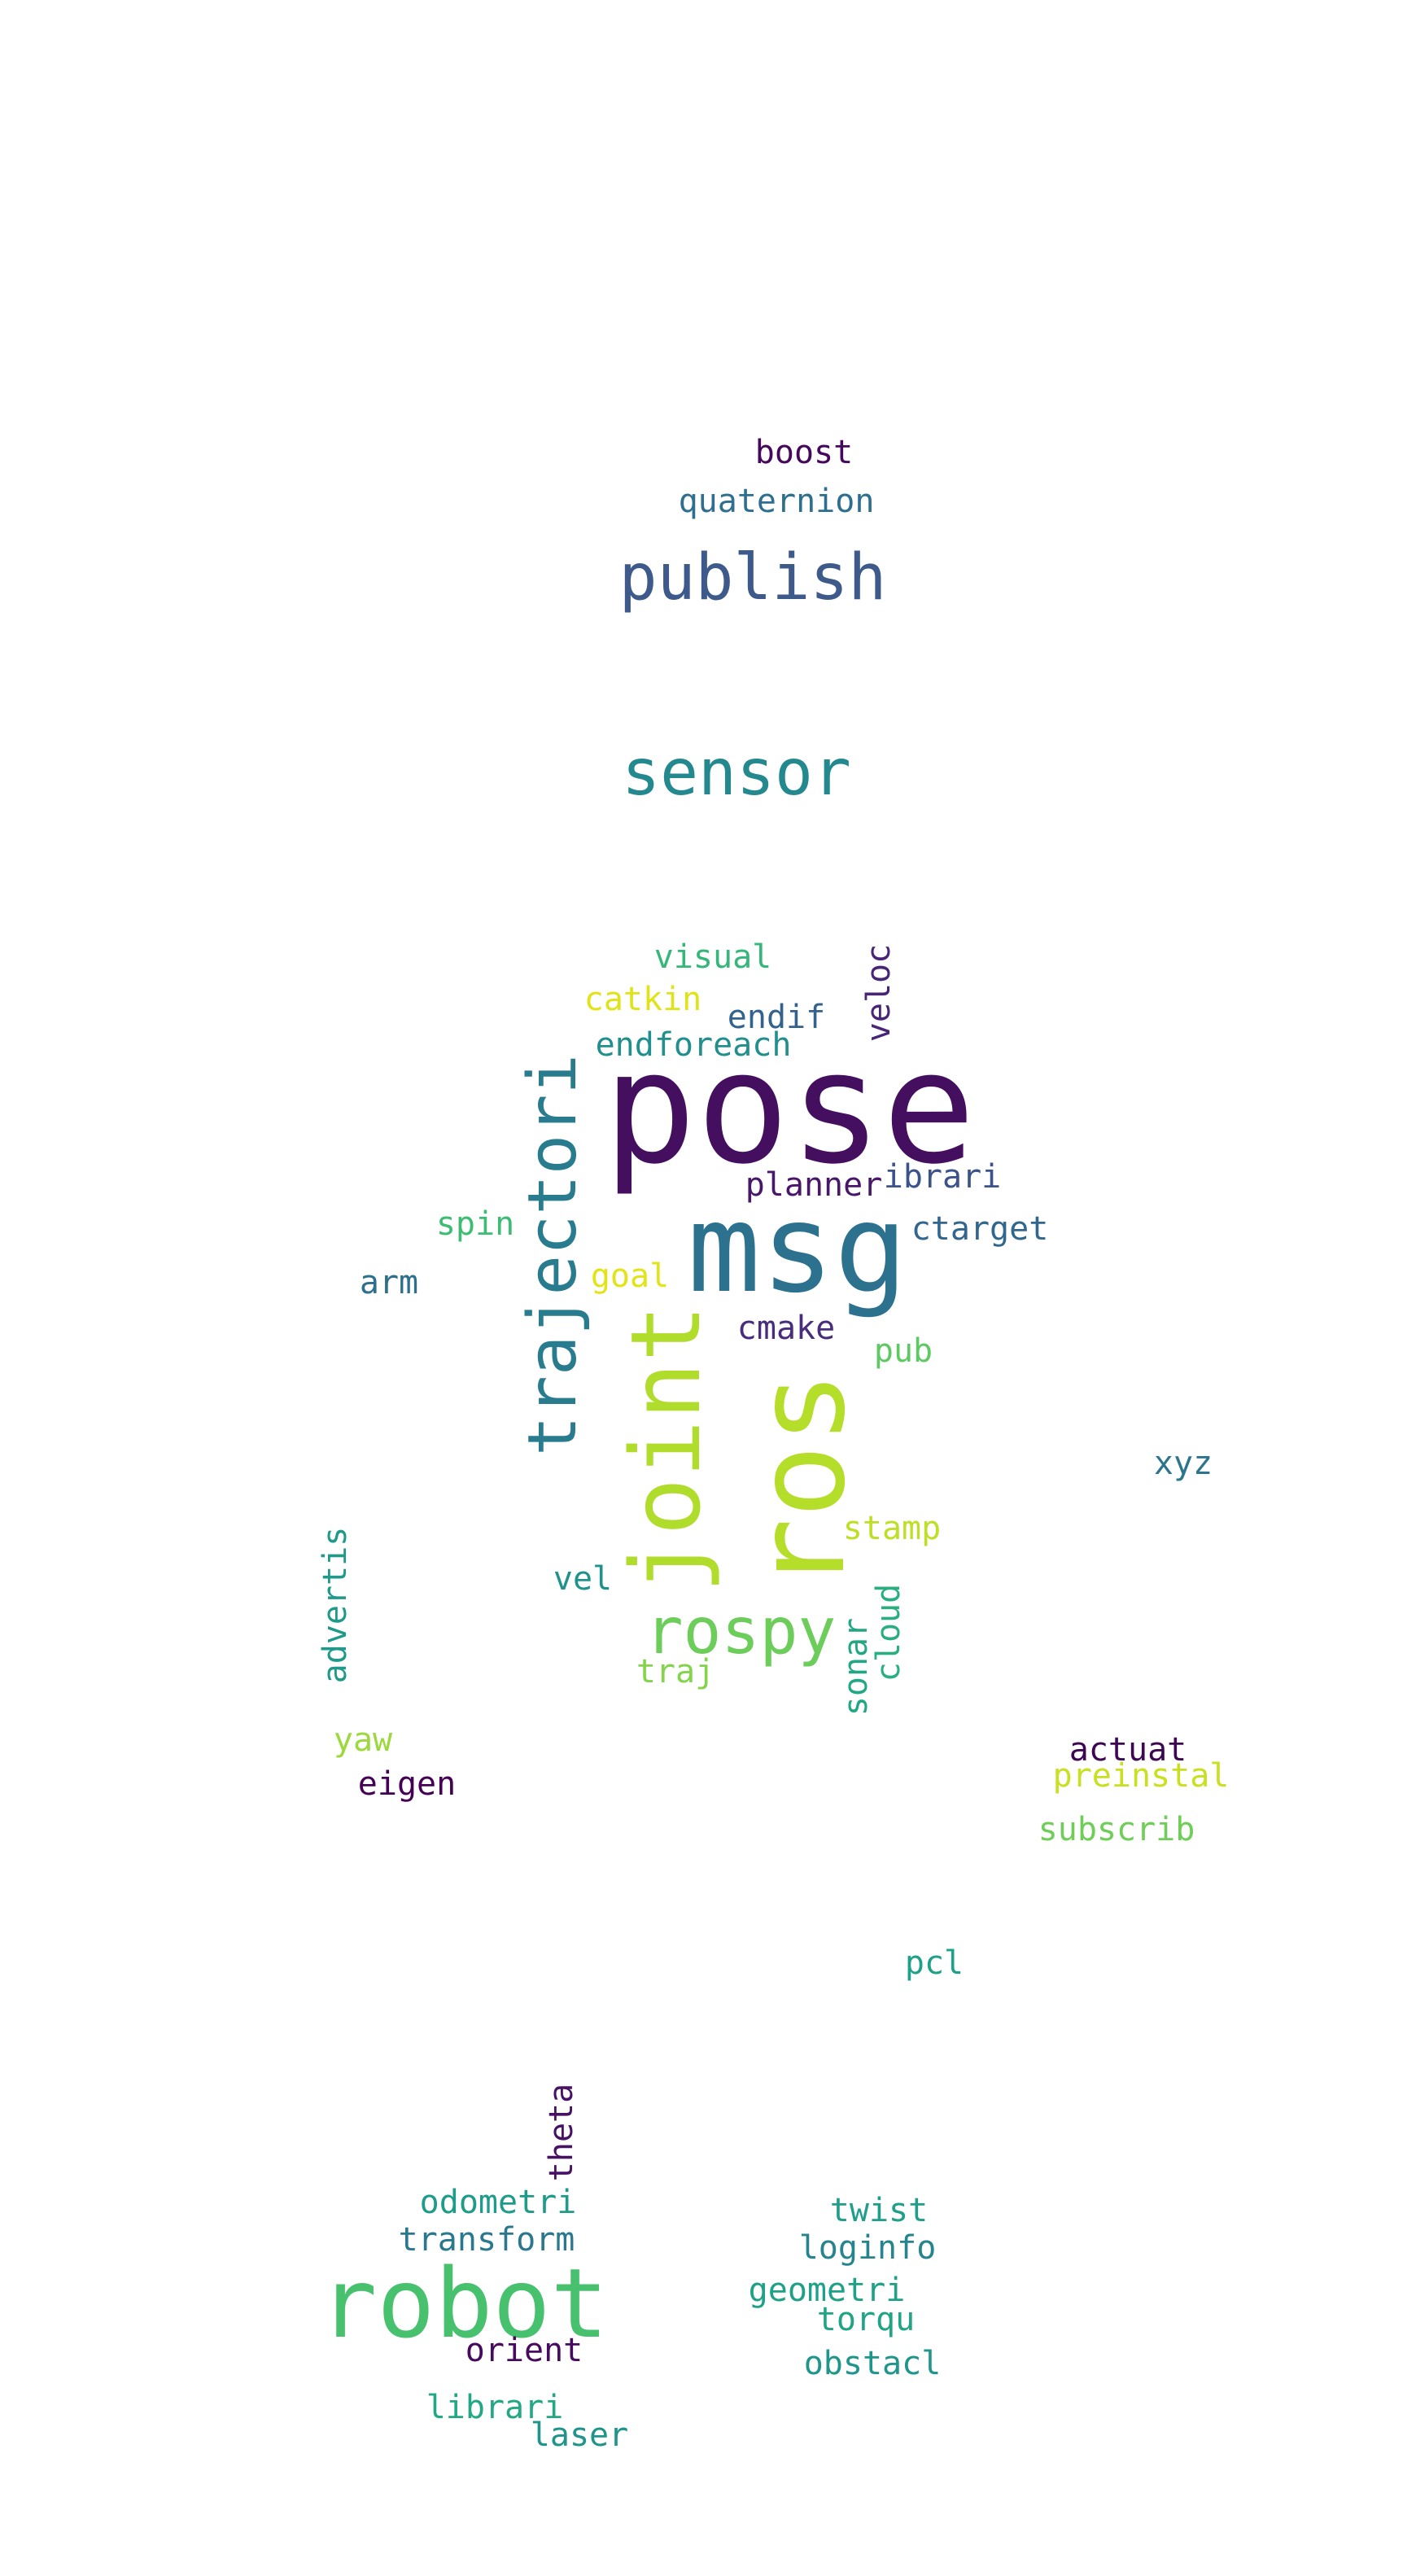 The image size is (1416, 2576). I want to click on word-sensor: sensor, so click(736, 773).